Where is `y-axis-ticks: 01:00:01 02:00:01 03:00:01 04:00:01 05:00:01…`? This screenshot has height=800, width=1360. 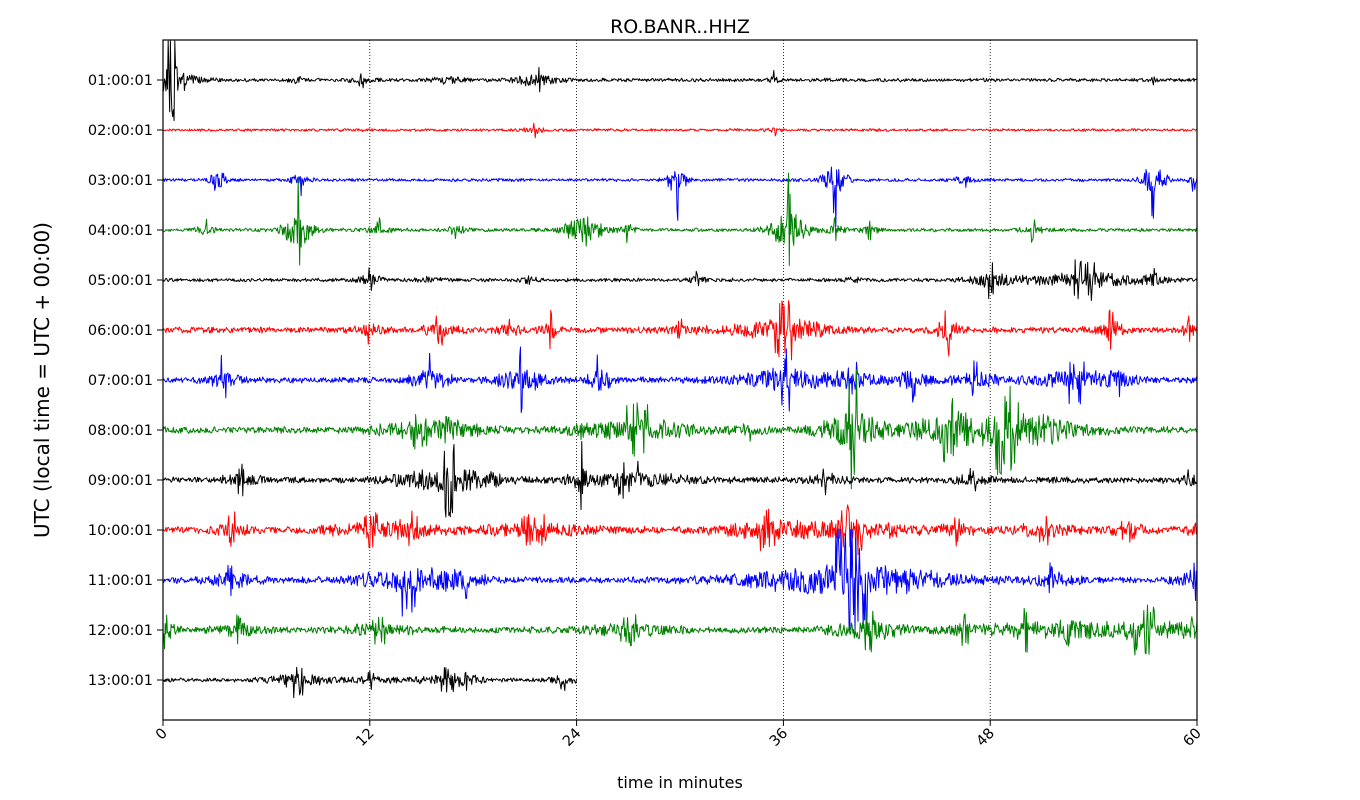
y-axis-ticks: 01:00:01 02:00:01 03:00:01 04:00:01 05:00:01… is located at coordinates (125, 381).